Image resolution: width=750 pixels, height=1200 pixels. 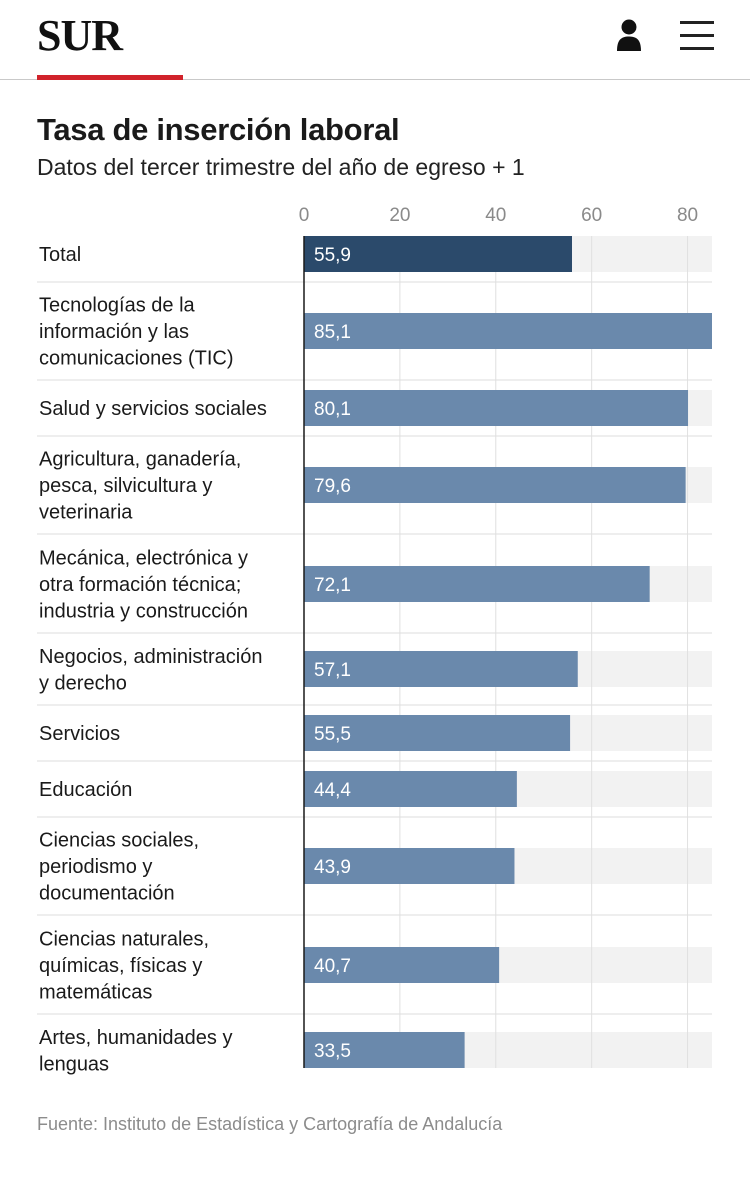 What do you see at coordinates (375, 40) in the screenshot?
I see `site-header: SUR` at bounding box center [375, 40].